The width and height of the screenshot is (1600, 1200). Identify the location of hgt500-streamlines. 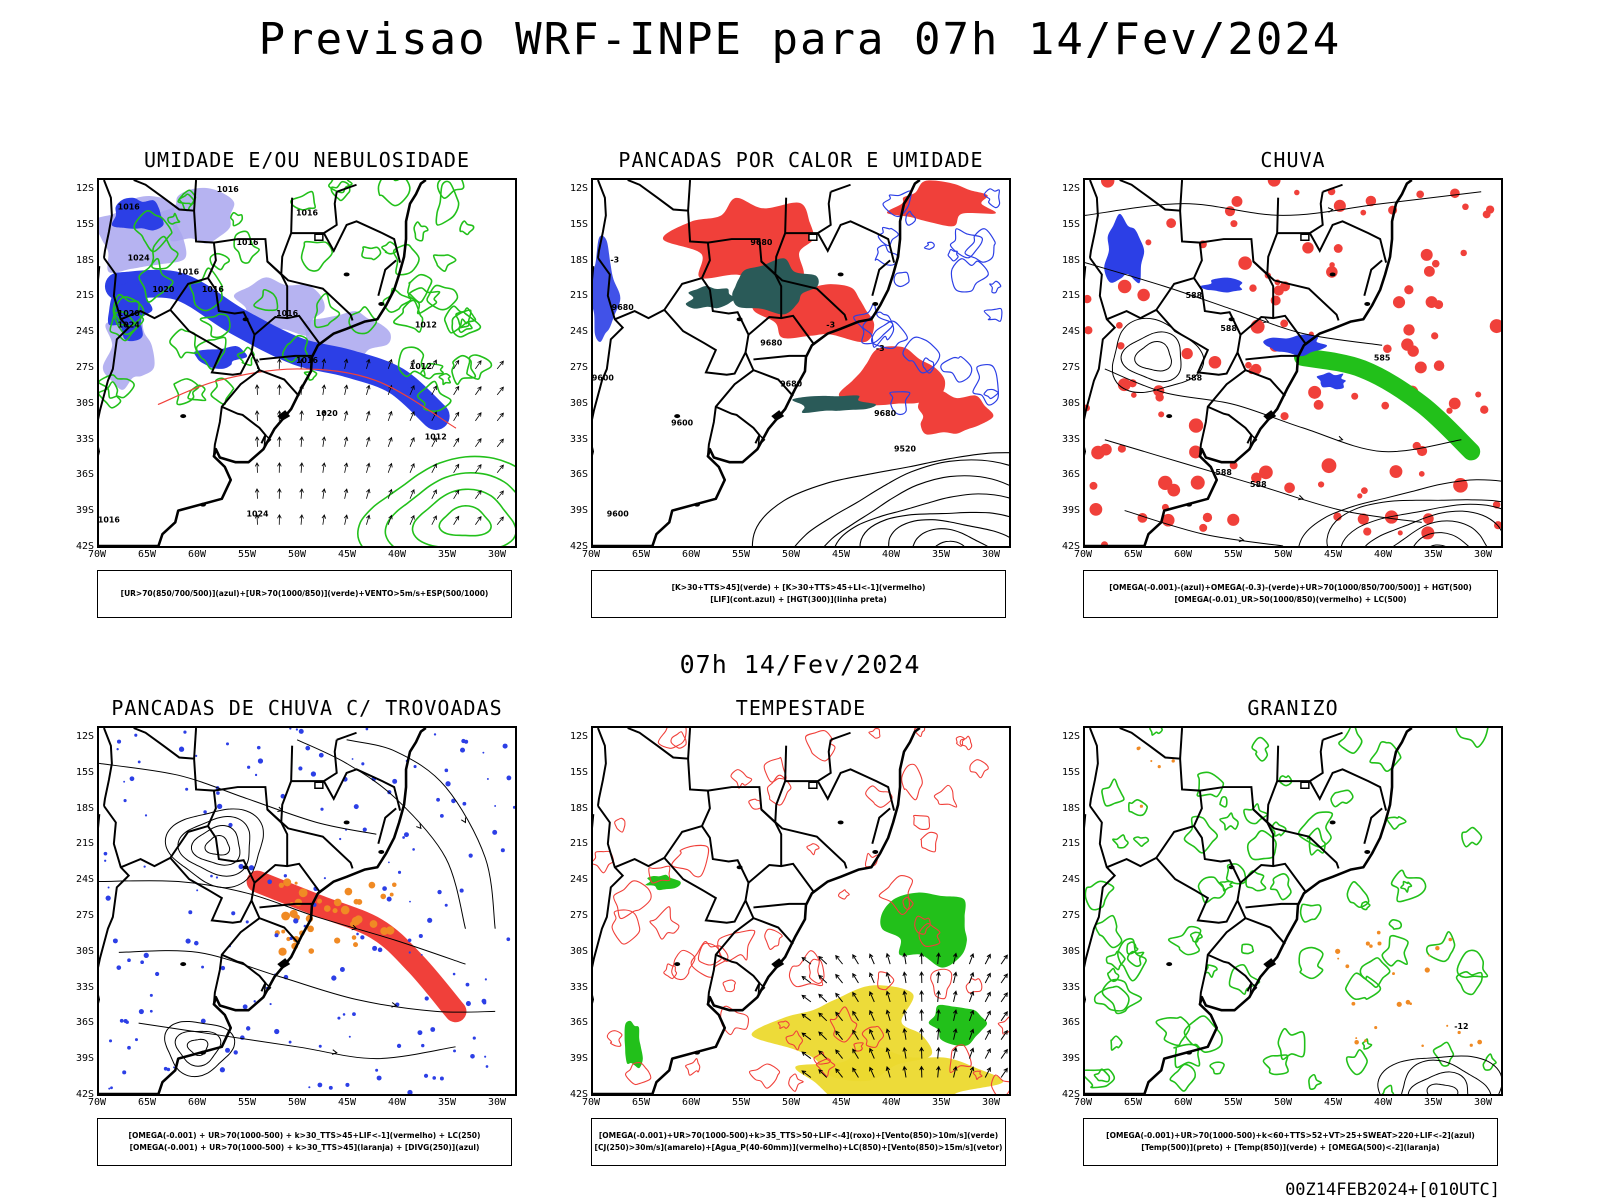
(1283, 368).